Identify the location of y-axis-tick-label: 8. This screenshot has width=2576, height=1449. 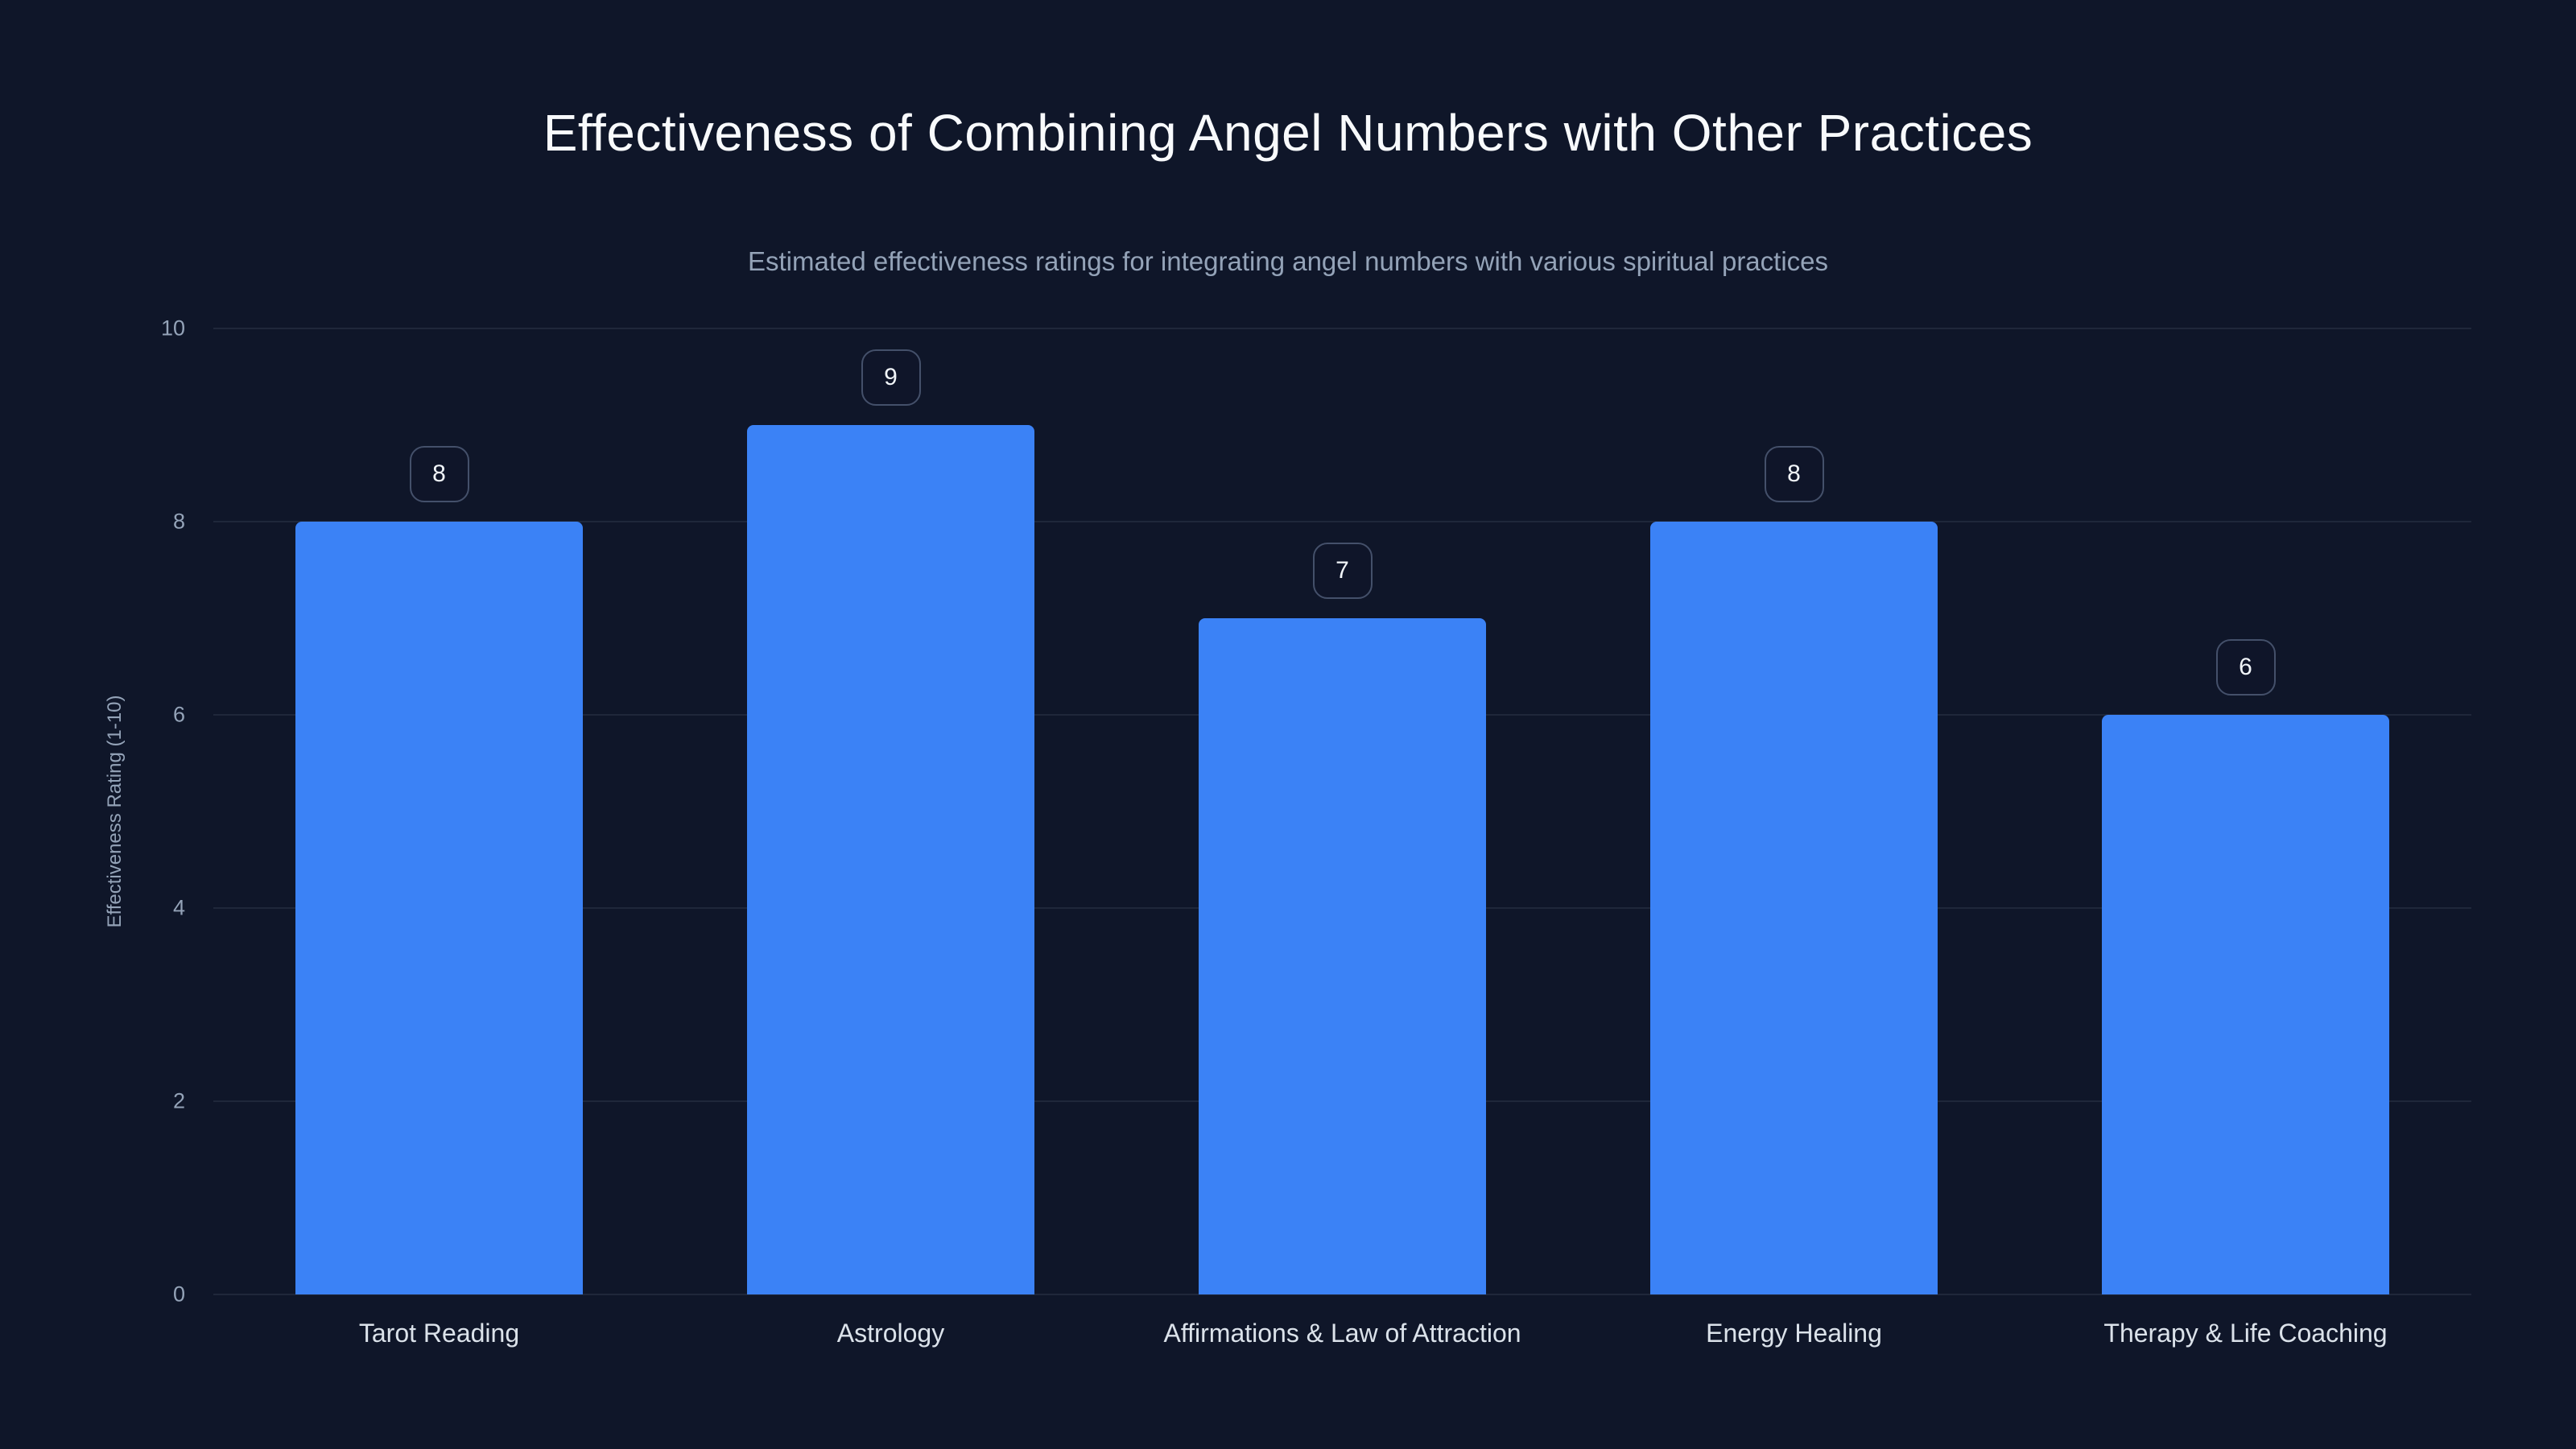
(178, 521).